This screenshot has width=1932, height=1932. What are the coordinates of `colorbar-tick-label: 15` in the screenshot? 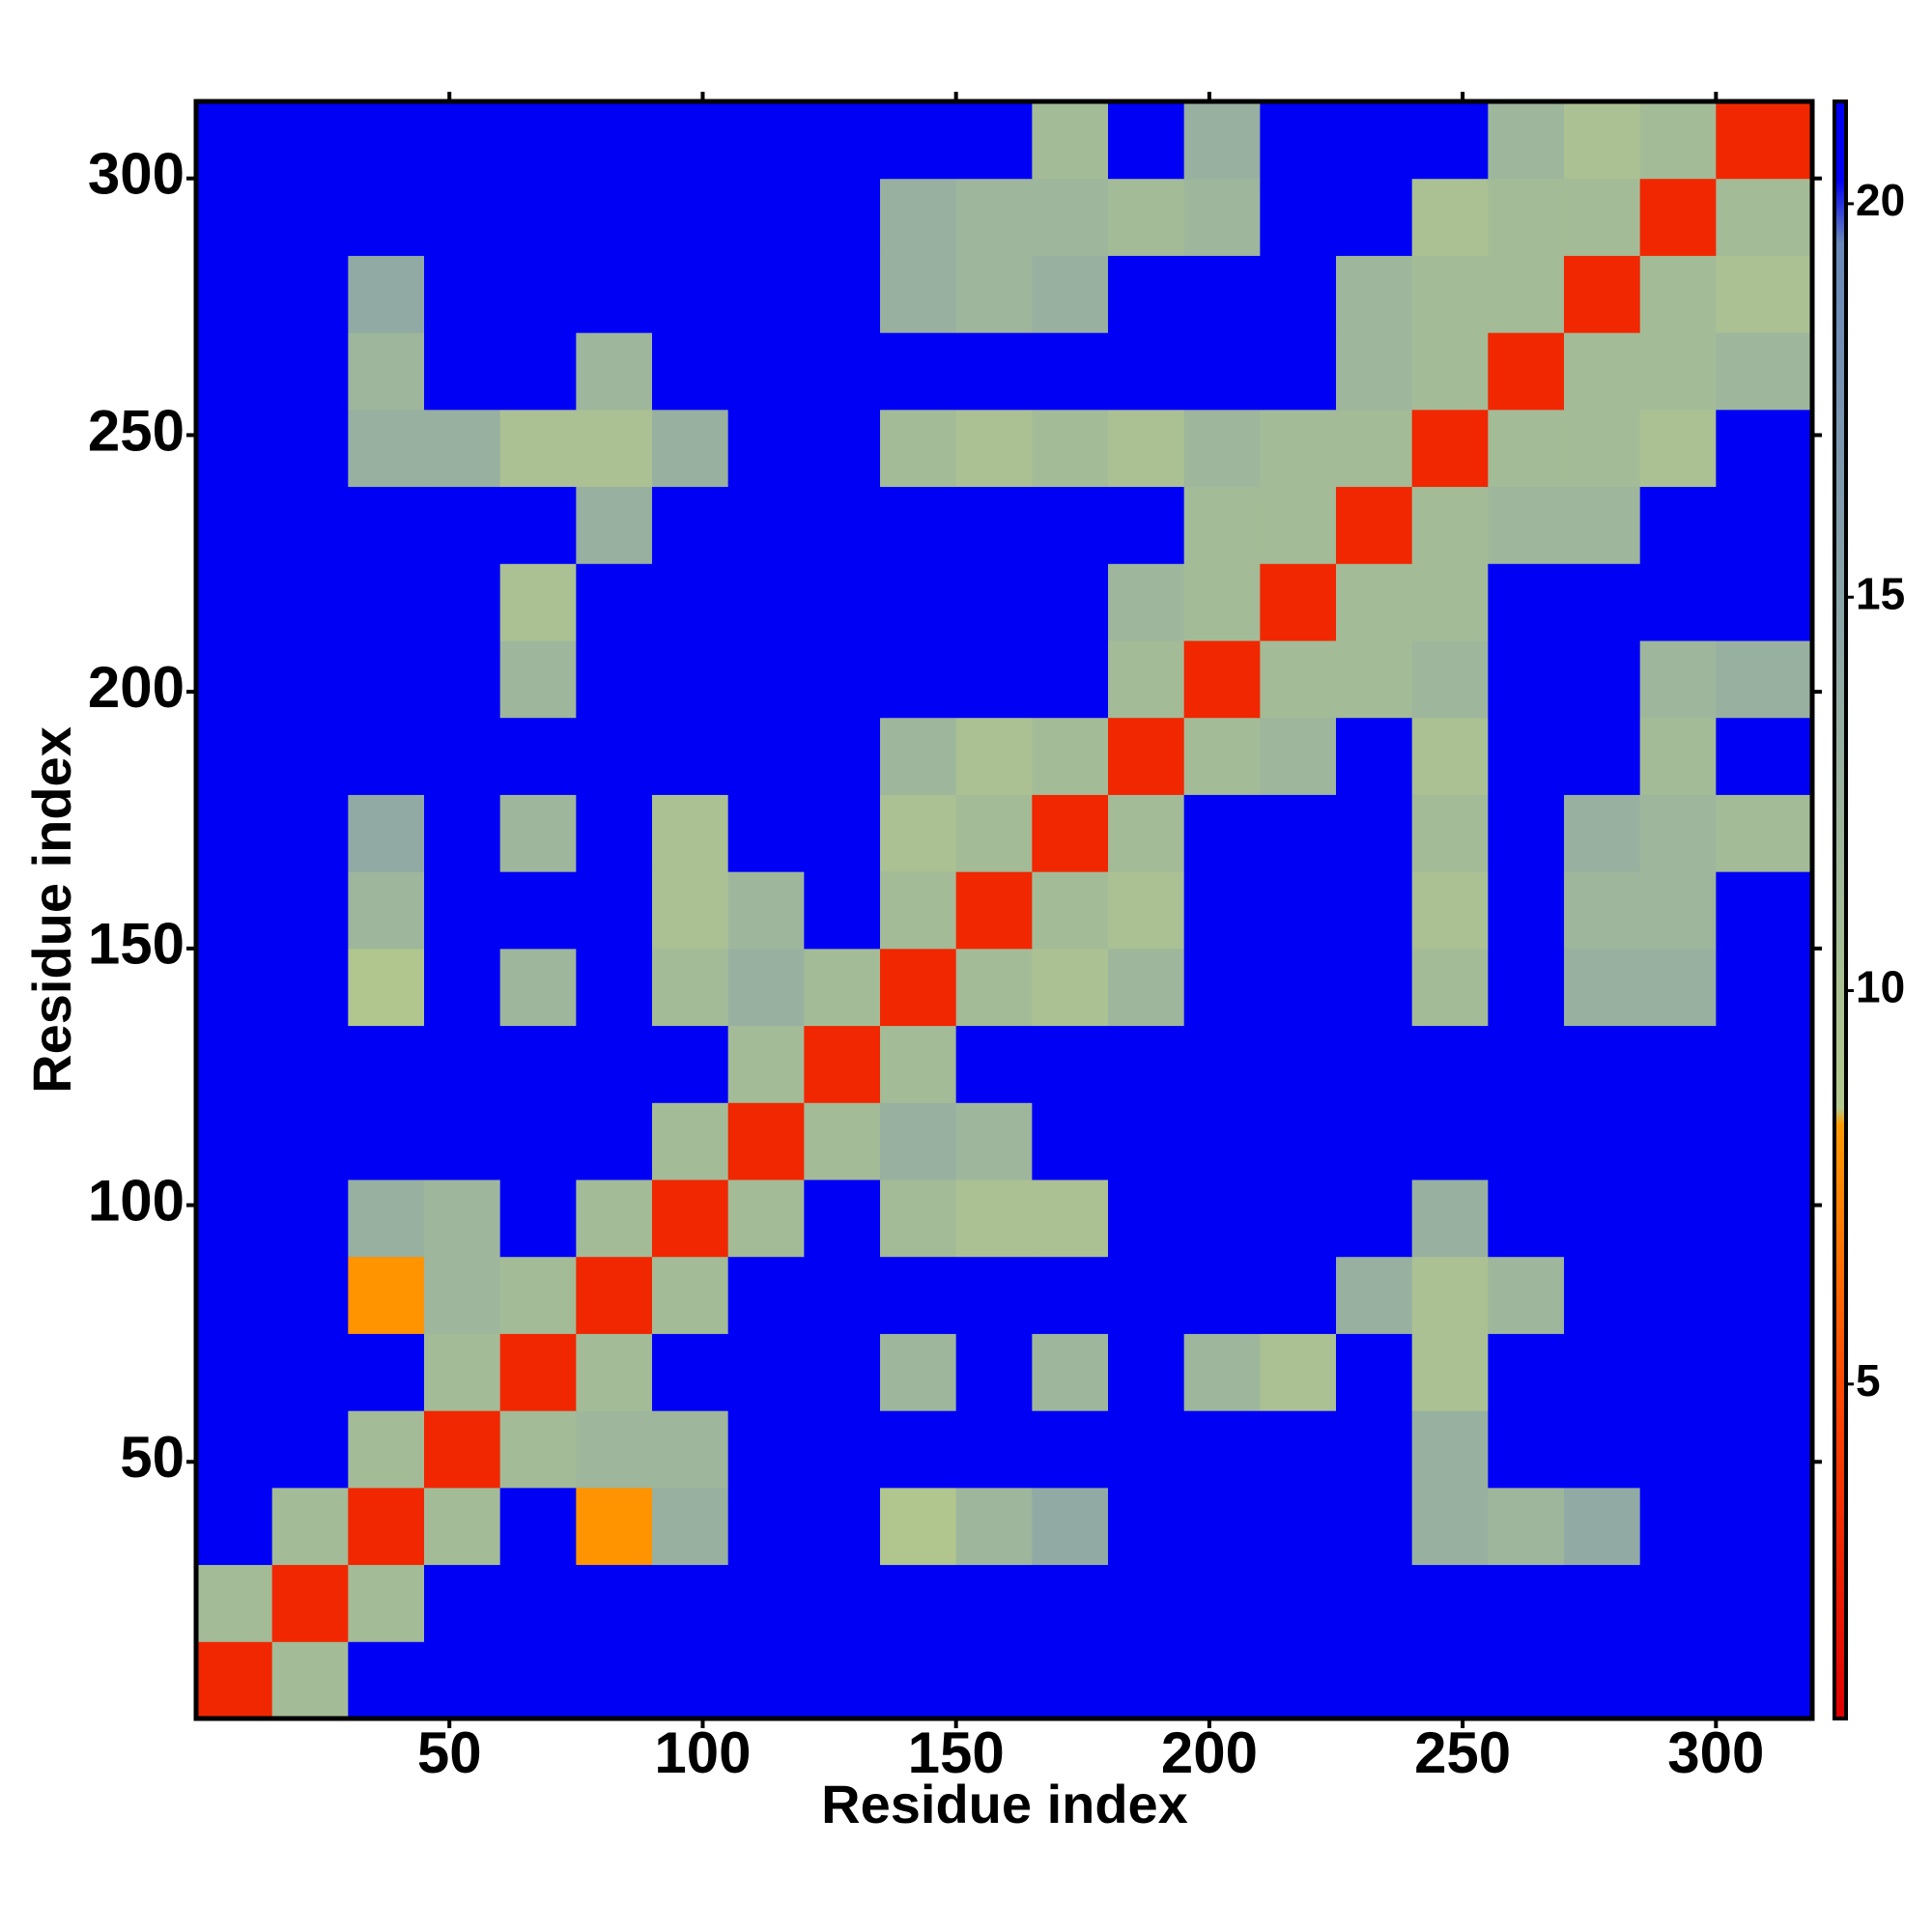 It's located at (1880, 593).